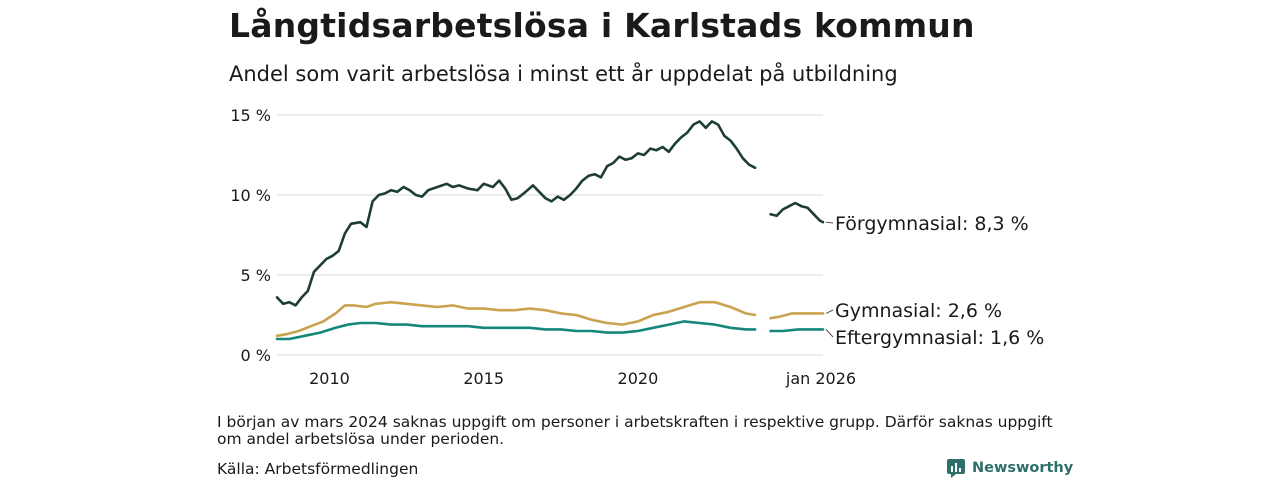 The height and width of the screenshot is (480, 1280). What do you see at coordinates (256, 275) in the screenshot?
I see `y-tick-label: 5 %` at bounding box center [256, 275].